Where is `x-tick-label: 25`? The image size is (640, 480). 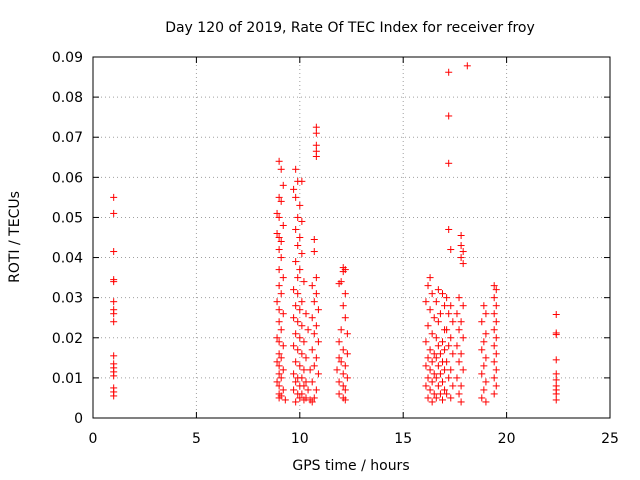 x-tick-label: 25 is located at coordinates (610, 439).